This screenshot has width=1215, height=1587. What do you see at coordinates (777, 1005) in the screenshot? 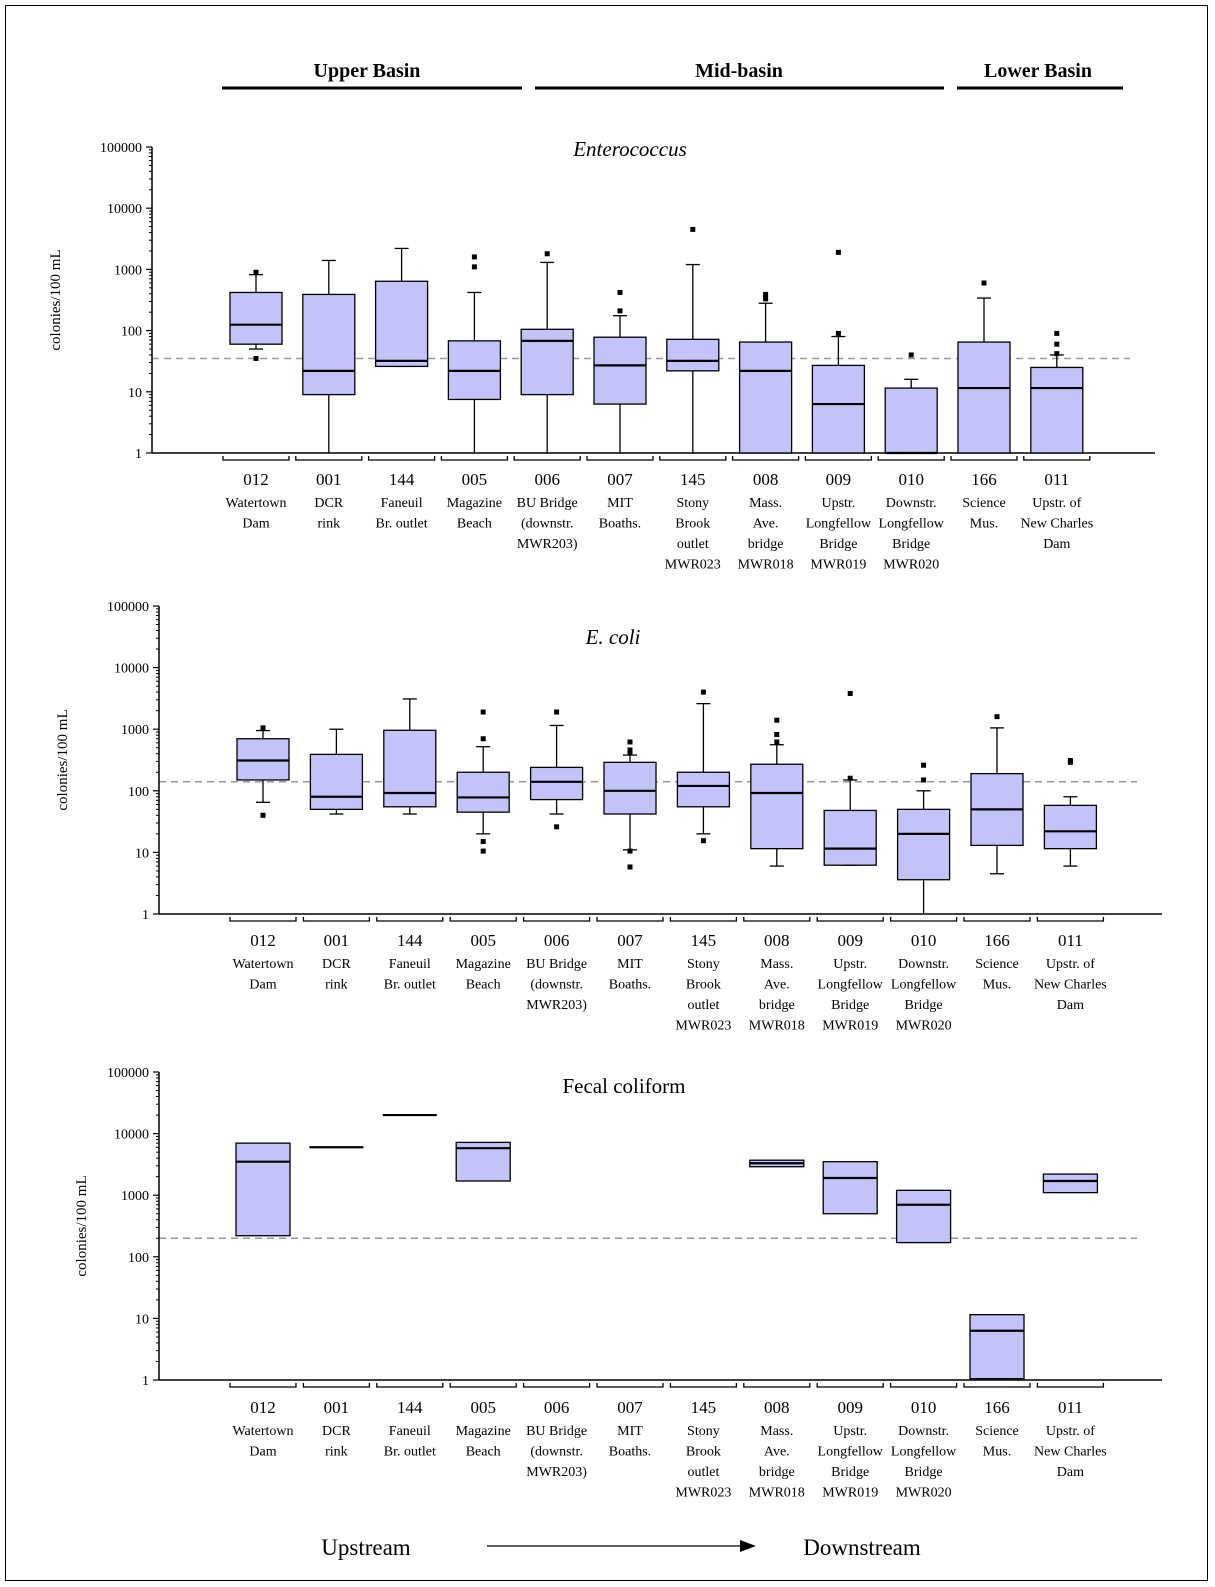
I see `site-name-label: bridge` at bounding box center [777, 1005].